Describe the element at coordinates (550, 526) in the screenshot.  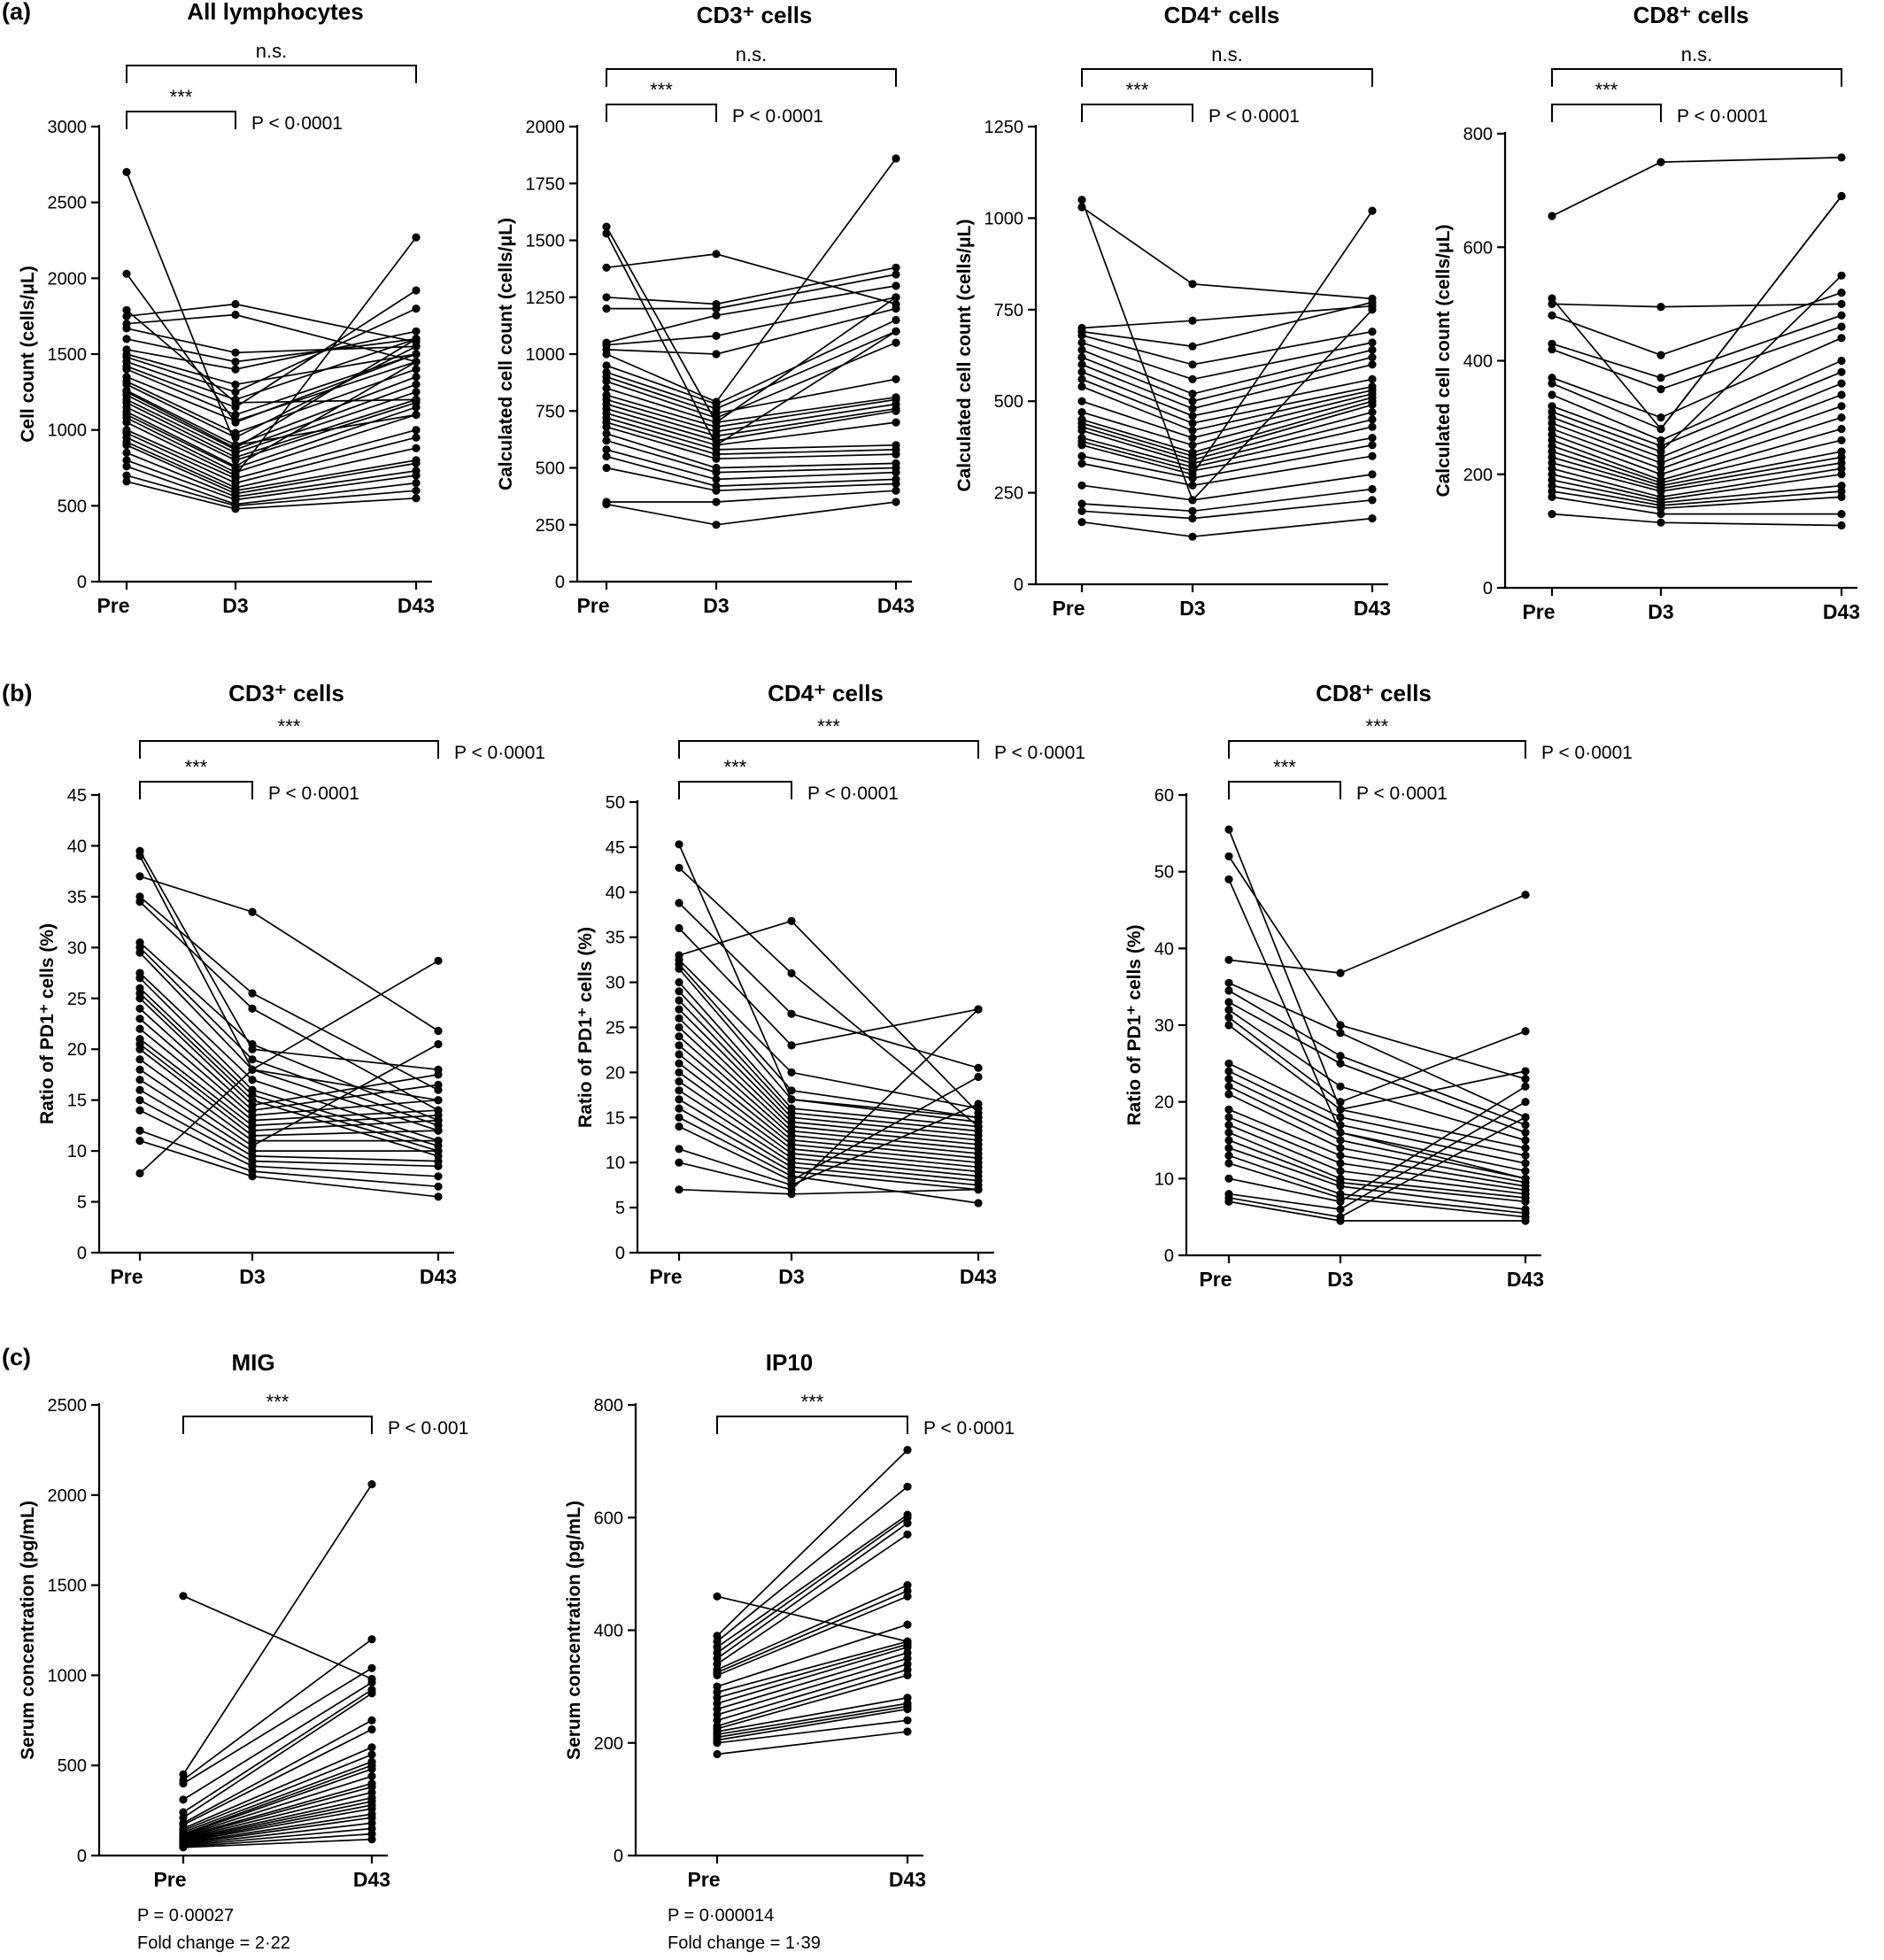
I see `y-tick-label: 250` at that location.